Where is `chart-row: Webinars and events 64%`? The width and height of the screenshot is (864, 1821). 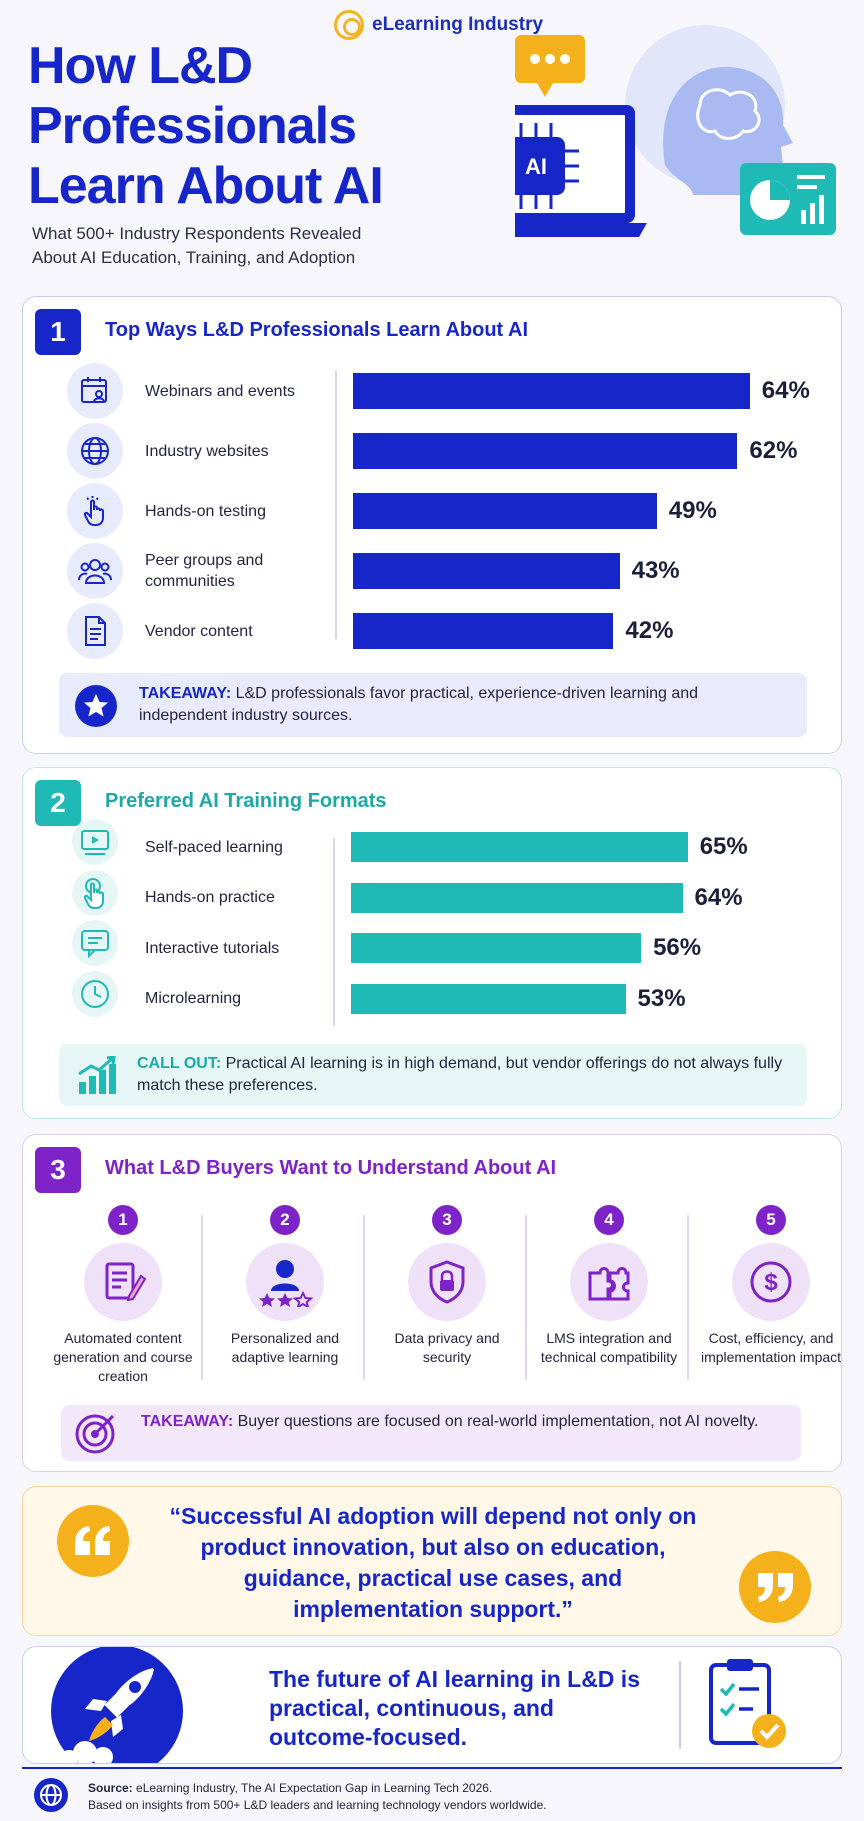
chart-row: Webinars and events 64% is located at coordinates (433, 391).